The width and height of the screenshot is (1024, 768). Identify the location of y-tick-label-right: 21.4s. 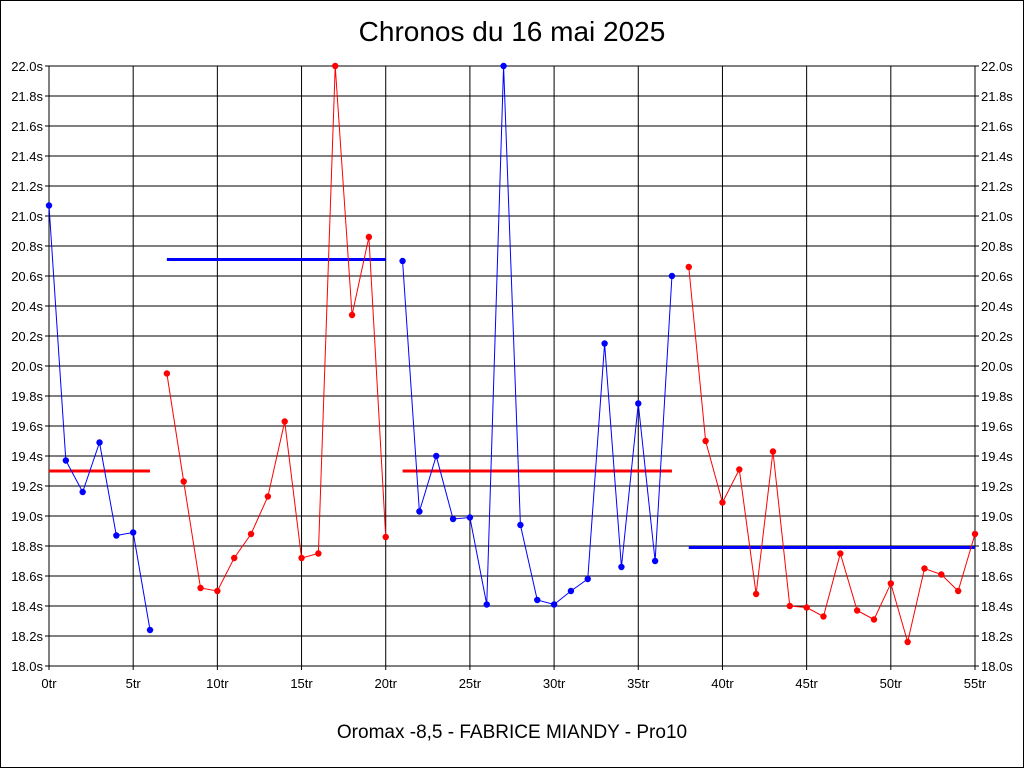
(997, 156).